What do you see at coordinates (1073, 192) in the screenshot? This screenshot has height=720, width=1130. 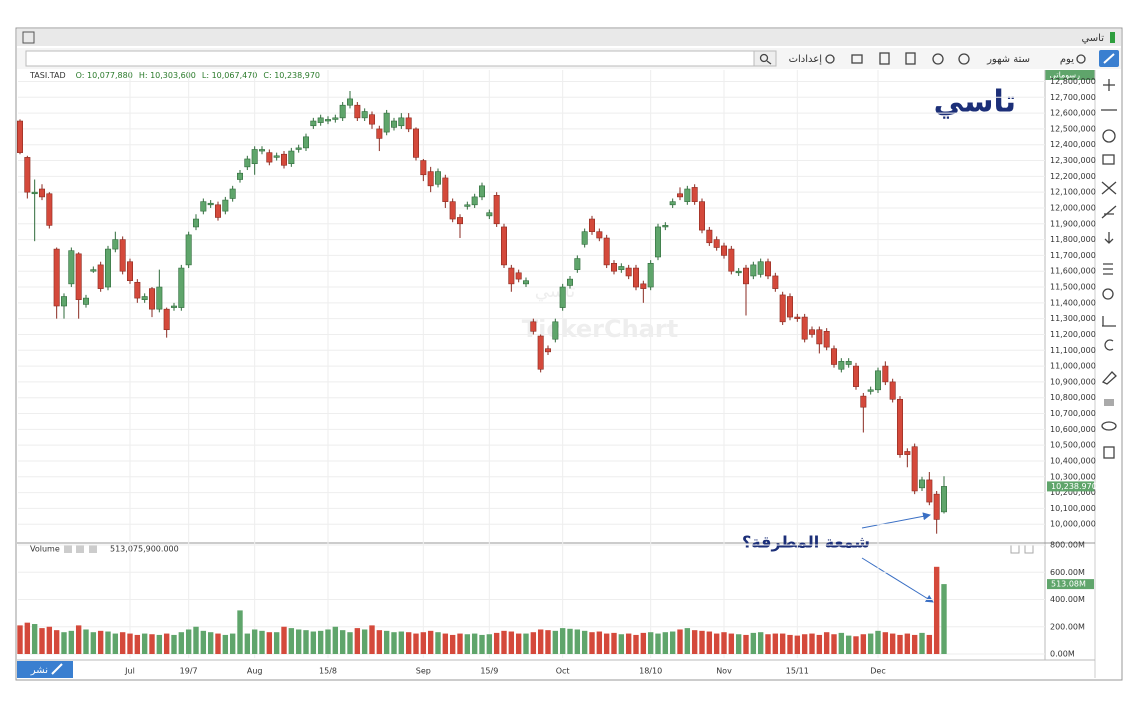 I see `y-tick-label: 12,100,000` at bounding box center [1073, 192].